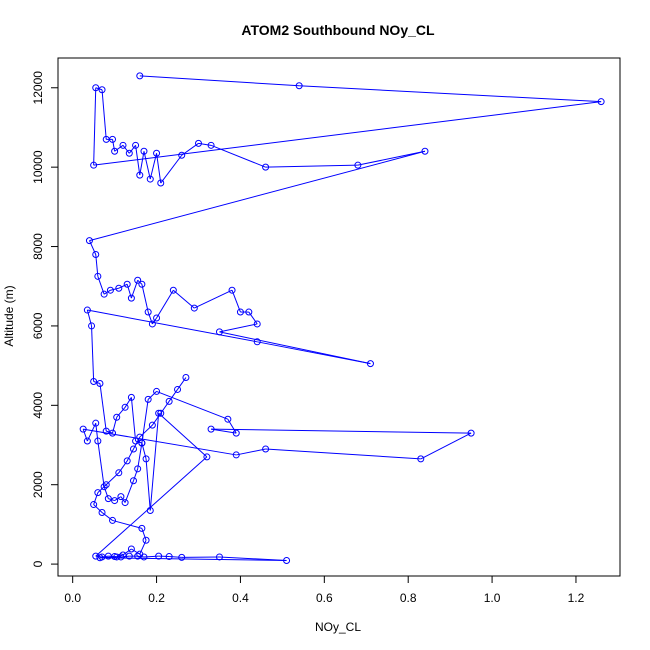 The image size is (650, 650). I want to click on x-tick-label: 0.2, so click(156, 598).